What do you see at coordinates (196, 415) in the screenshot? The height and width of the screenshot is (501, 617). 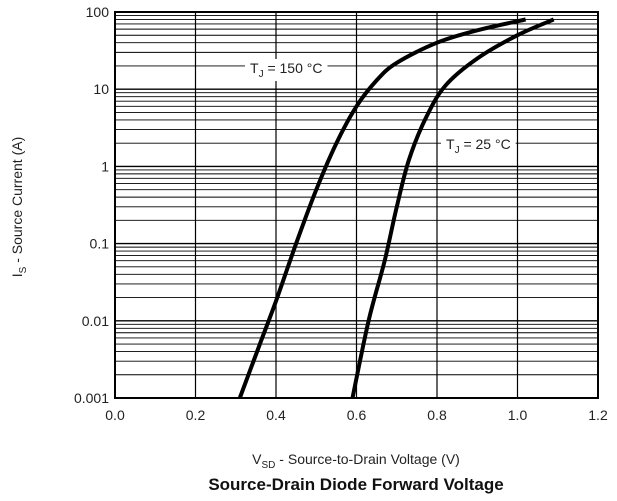 I see `x-tick-label: 0.2` at bounding box center [196, 415].